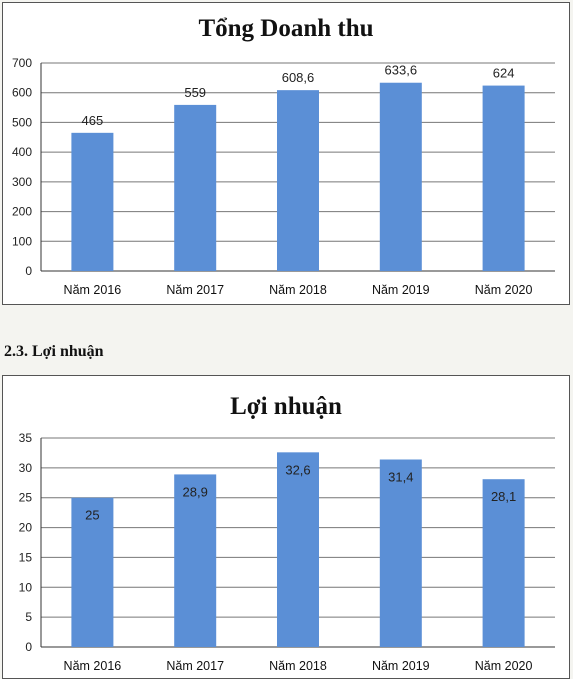 Image resolution: width=573 pixels, height=679 pixels. Describe the element at coordinates (93, 120) in the screenshot. I see `data-label: 465` at that location.